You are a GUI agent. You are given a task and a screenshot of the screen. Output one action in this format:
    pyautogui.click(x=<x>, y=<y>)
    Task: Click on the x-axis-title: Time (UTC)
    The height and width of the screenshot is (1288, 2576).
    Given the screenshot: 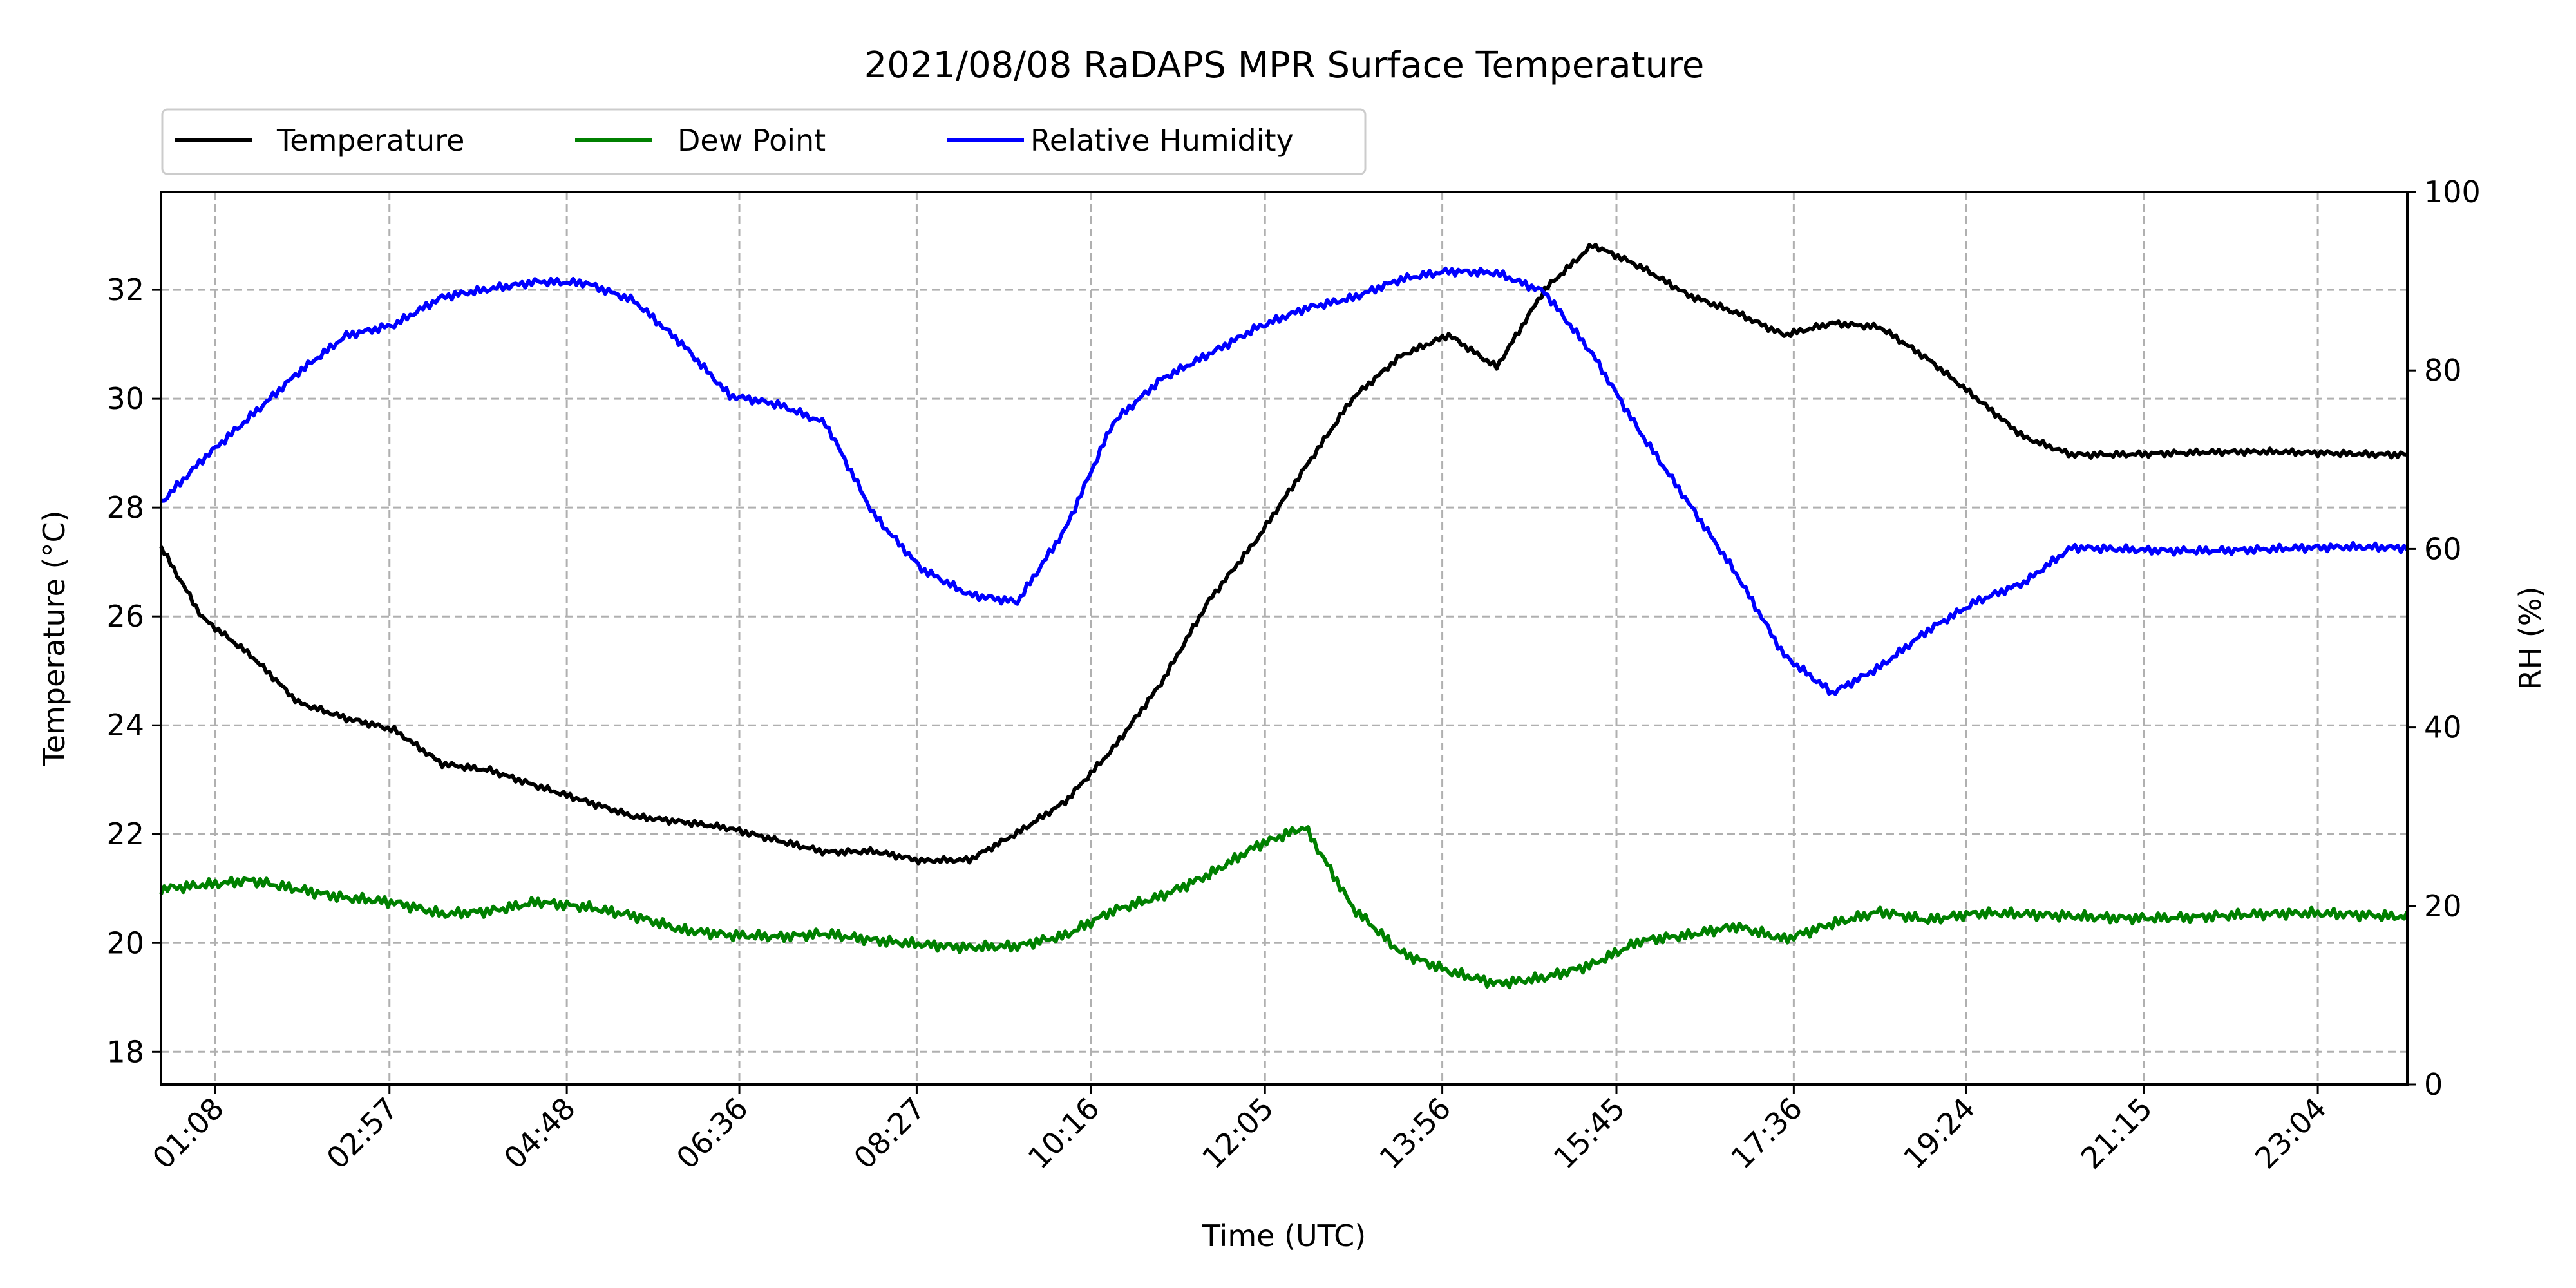 What is the action you would take?
    pyautogui.click(x=1284, y=1235)
    